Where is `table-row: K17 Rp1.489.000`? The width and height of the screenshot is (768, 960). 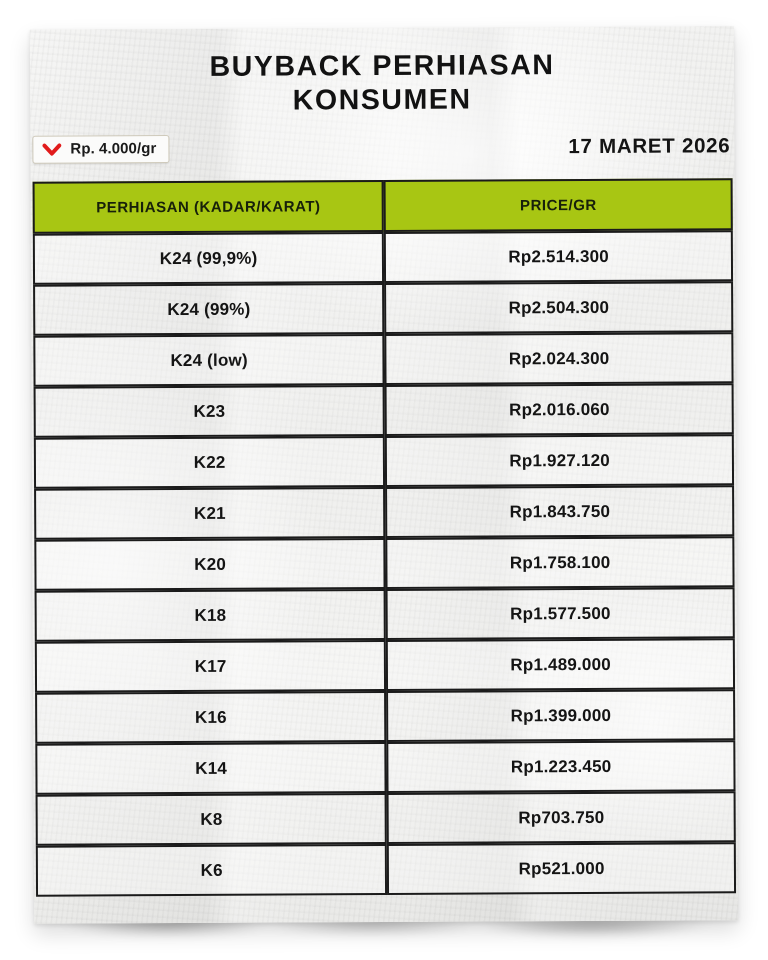 table-row: K17 Rp1.489.000 is located at coordinates (385, 665).